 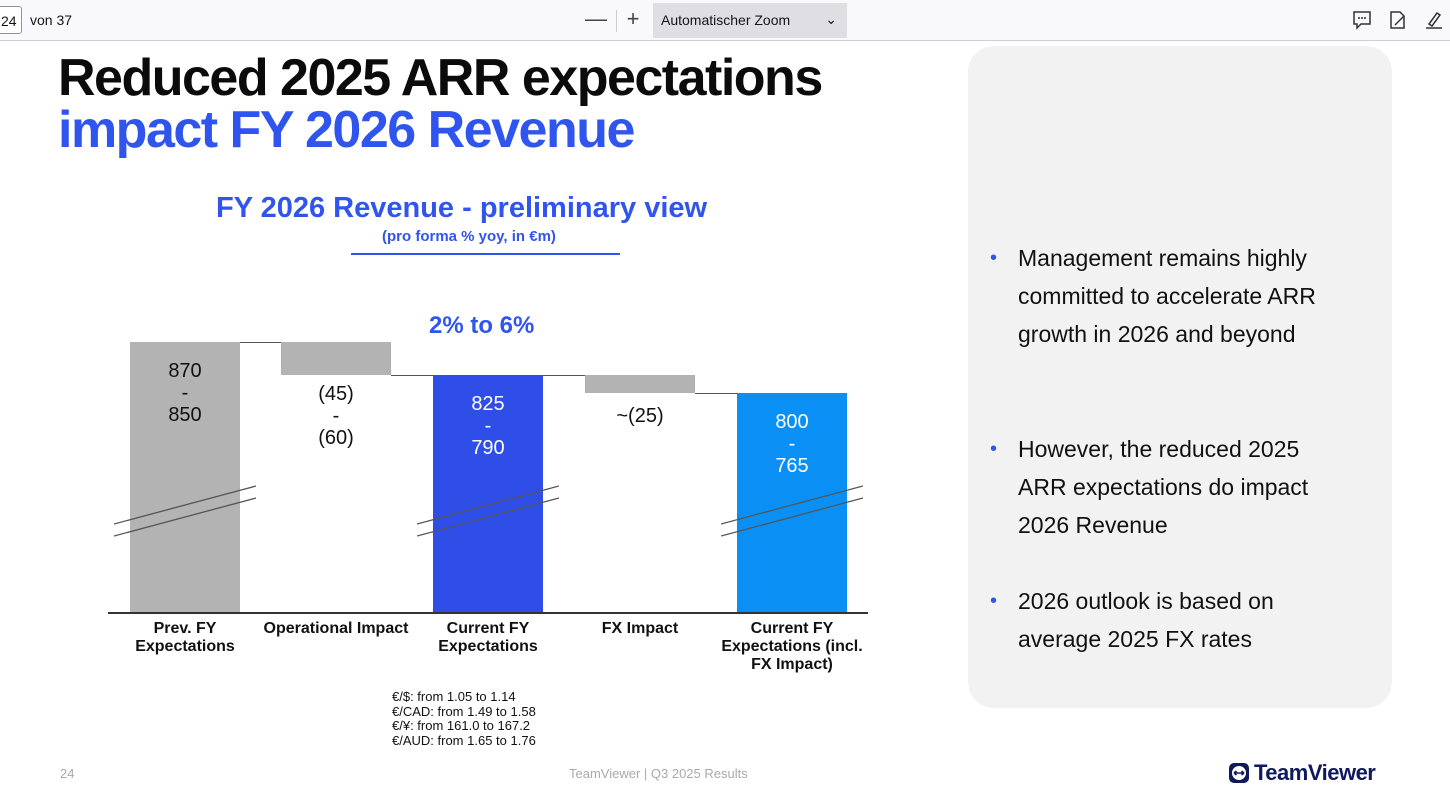 I want to click on zoom-out-button: —, so click(x=596, y=18).